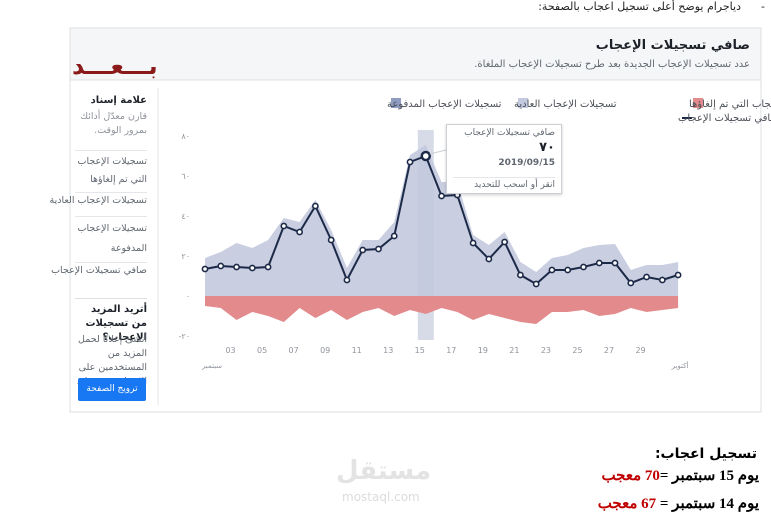  What do you see at coordinates (577, 350) in the screenshot?
I see `x-tick-label: 25` at bounding box center [577, 350].